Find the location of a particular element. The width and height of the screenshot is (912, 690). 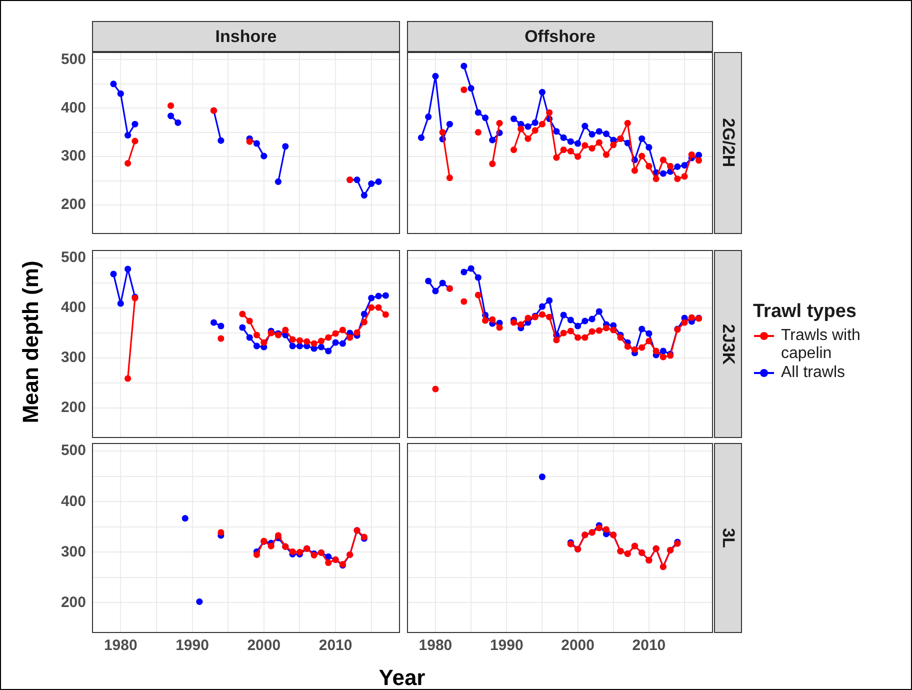

chart-title: Inshore is located at coordinates (246, 36).